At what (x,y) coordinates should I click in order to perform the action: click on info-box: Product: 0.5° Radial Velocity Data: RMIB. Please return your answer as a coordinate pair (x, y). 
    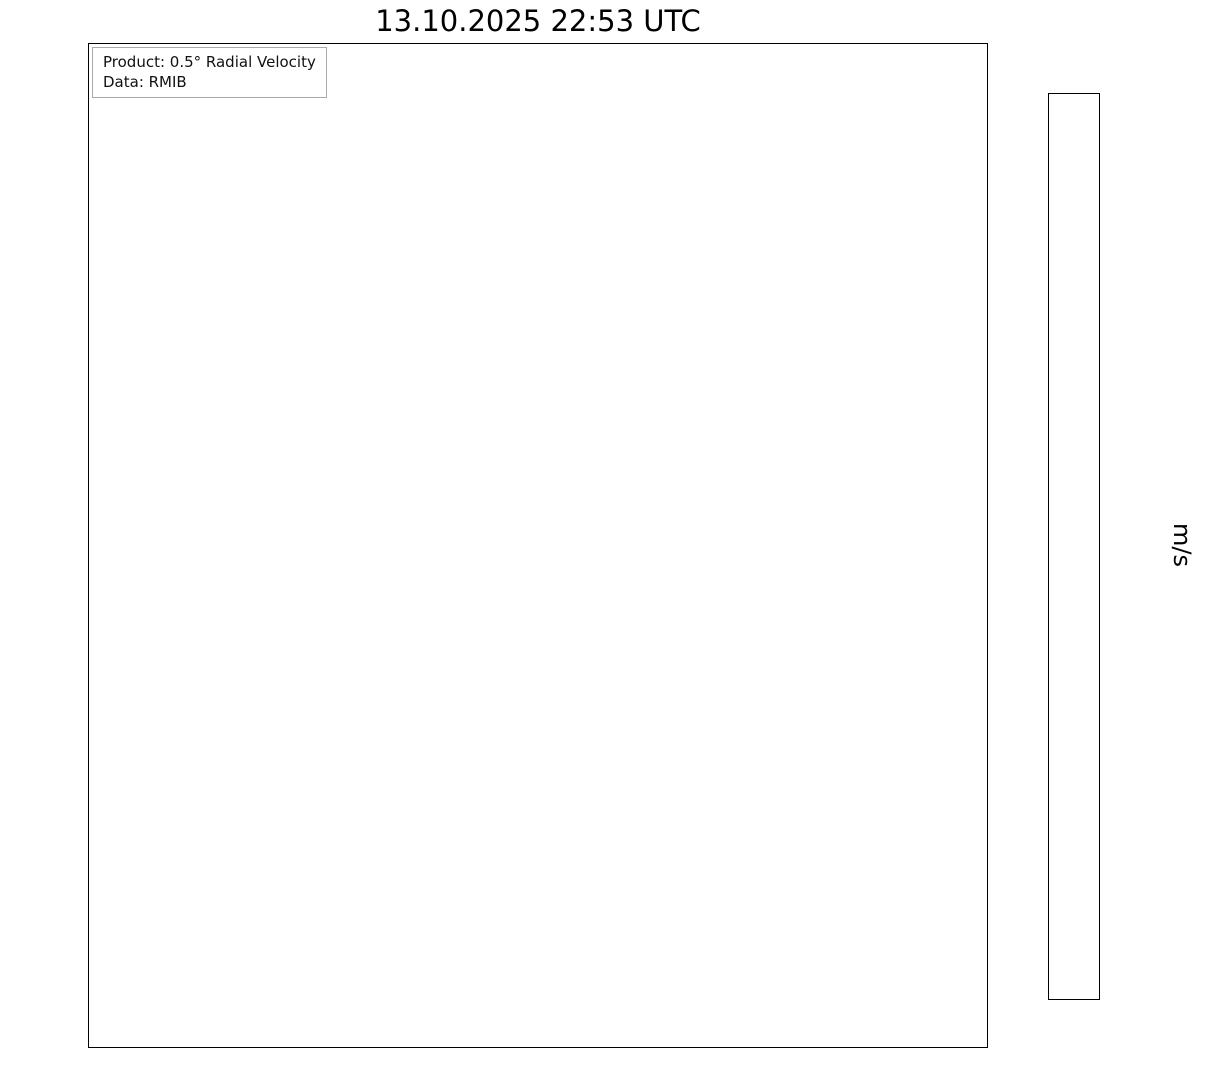
    Looking at the image, I should click on (209, 72).